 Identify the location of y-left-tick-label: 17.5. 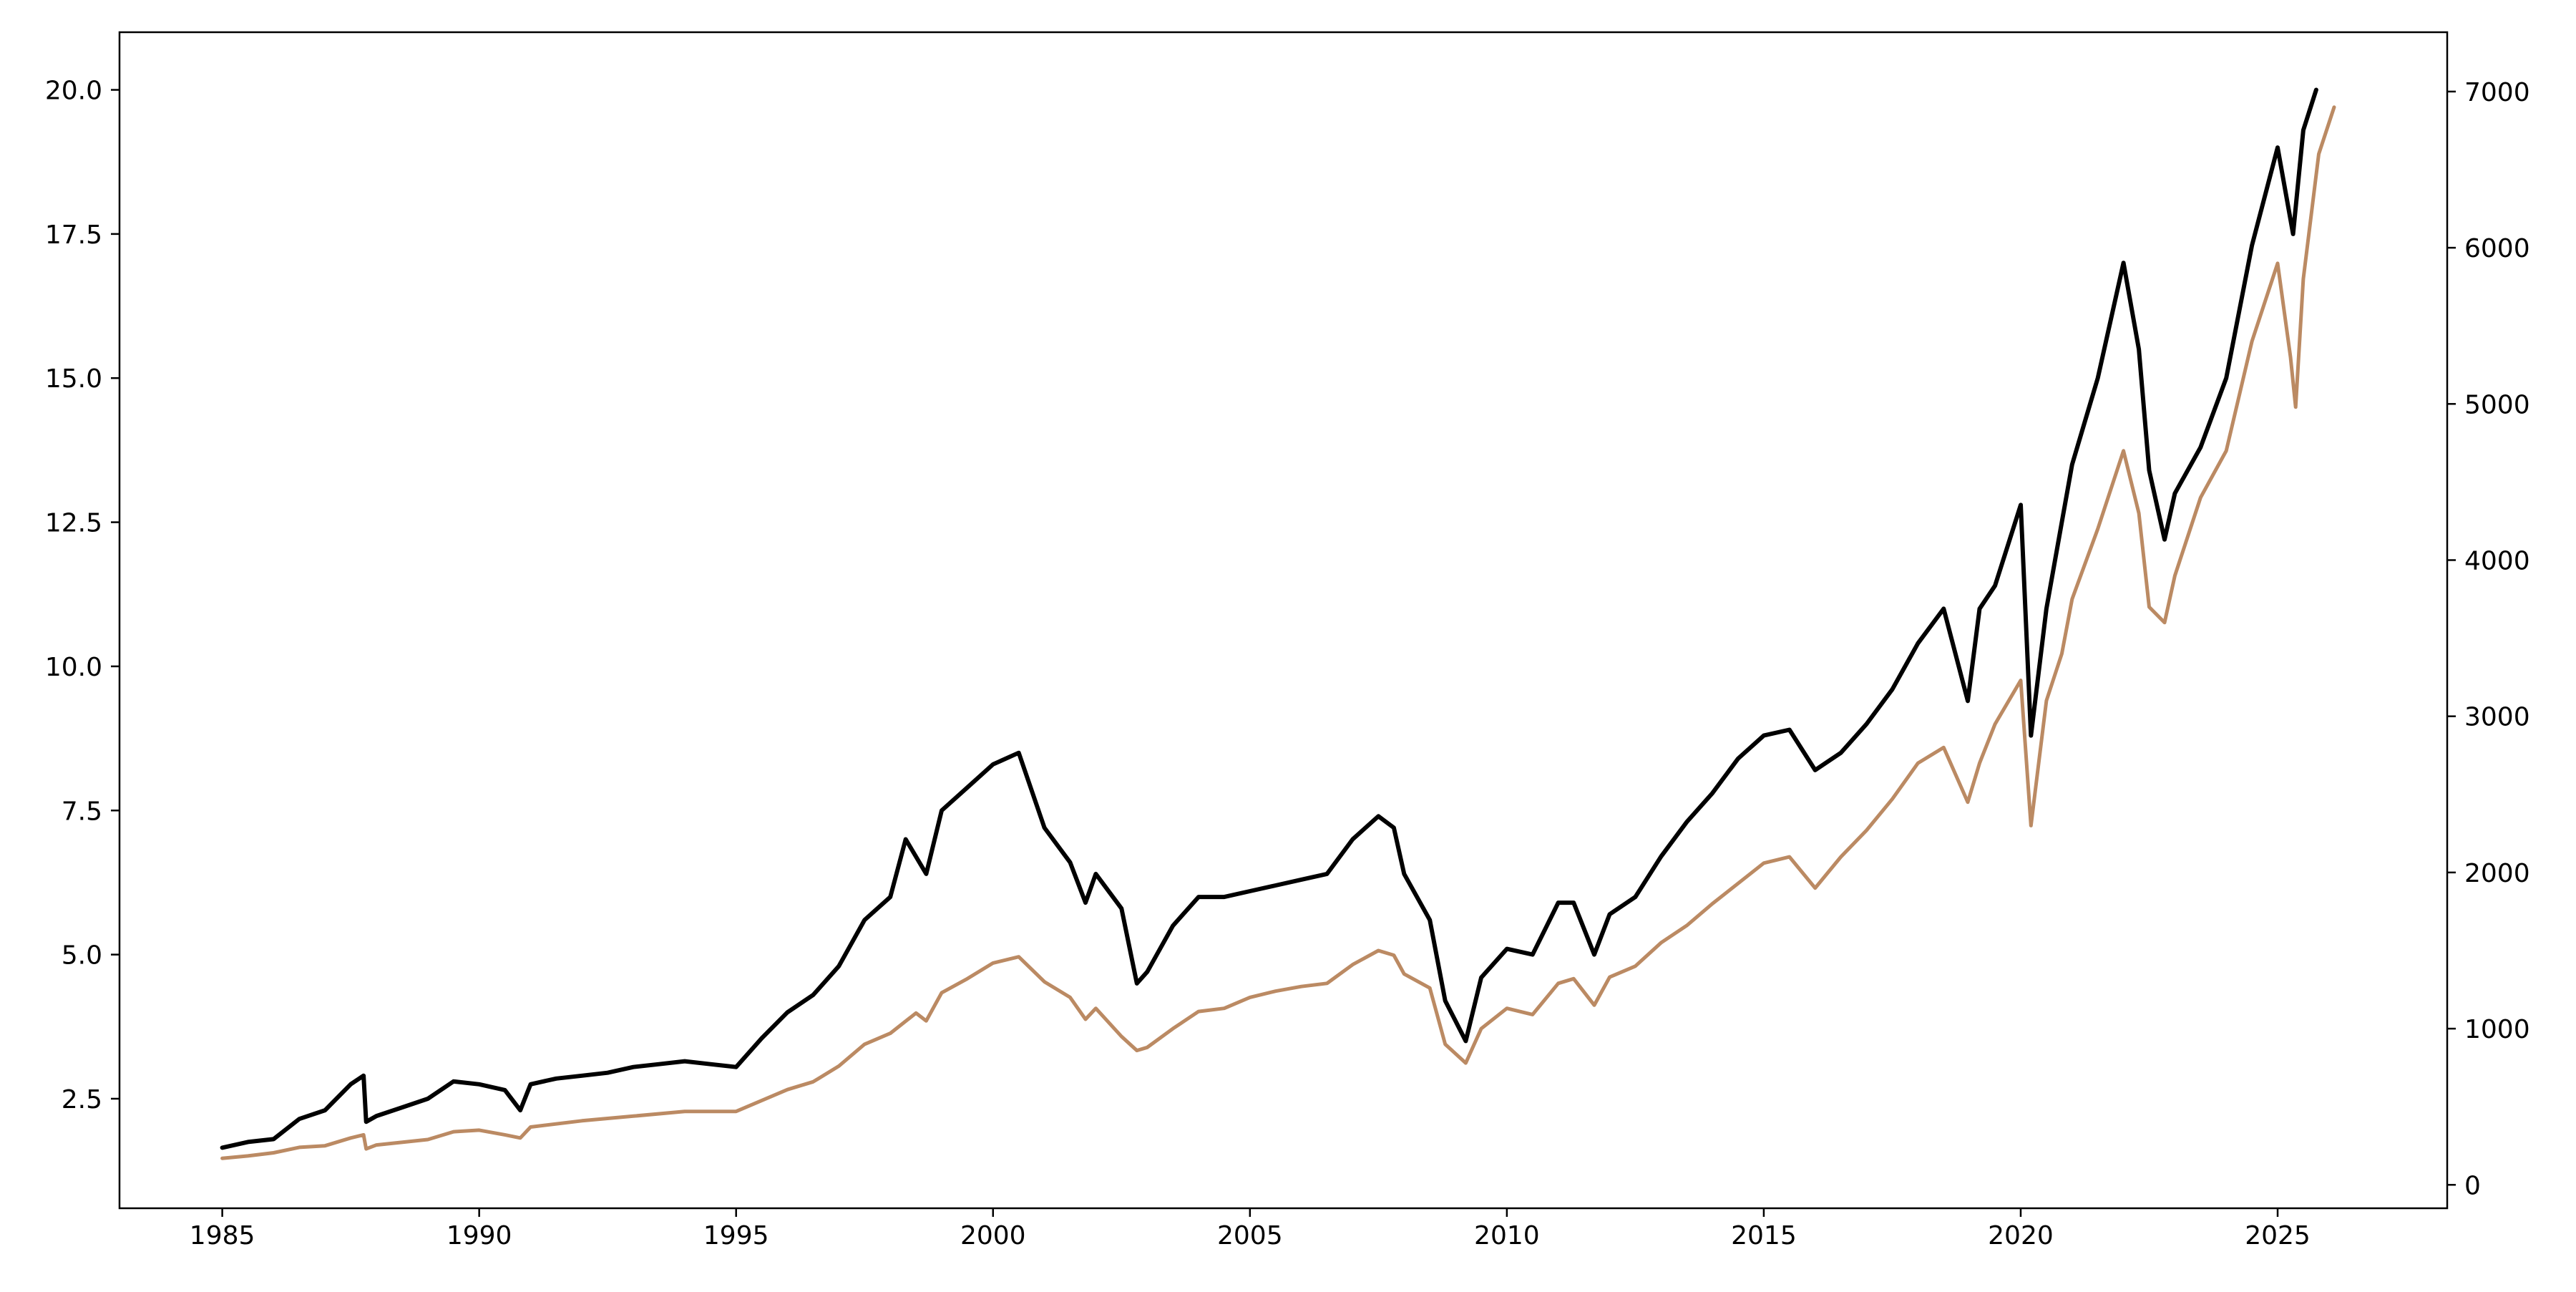
(73, 235).